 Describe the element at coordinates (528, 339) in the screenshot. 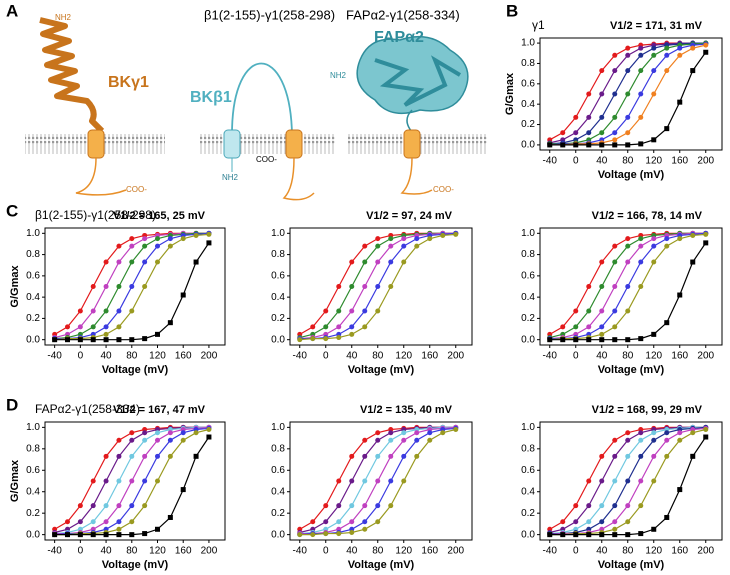

I see `y-tick-label: 0.0` at that location.